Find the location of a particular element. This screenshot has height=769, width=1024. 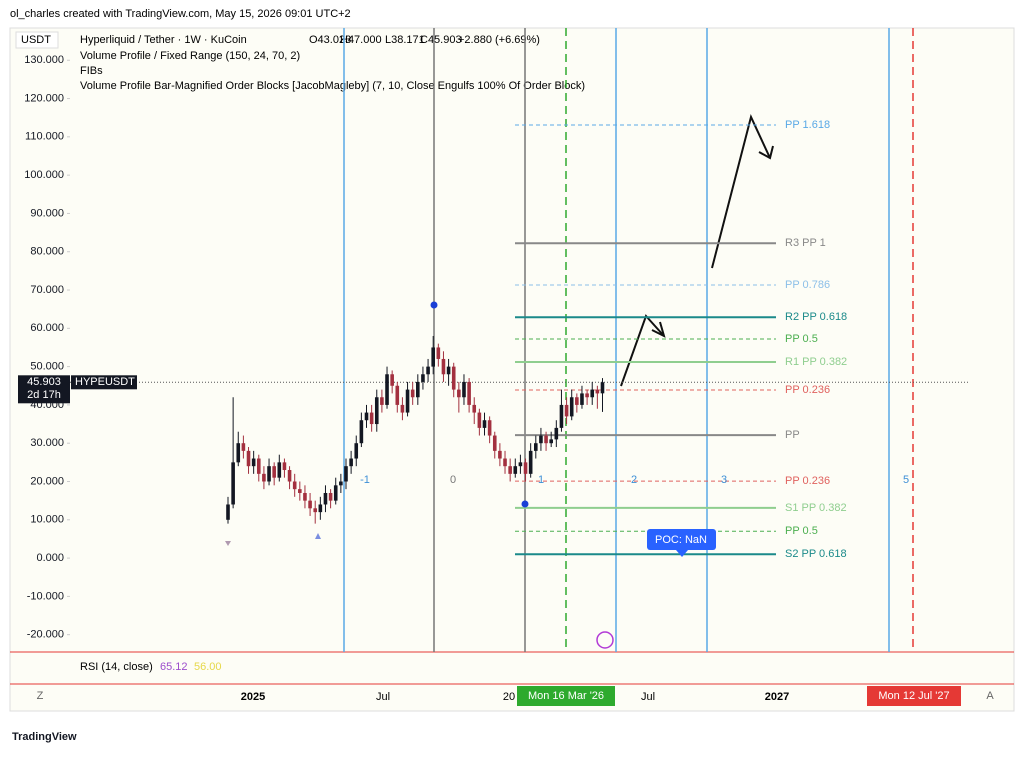

logo: TradingView is located at coordinates (44, 737).